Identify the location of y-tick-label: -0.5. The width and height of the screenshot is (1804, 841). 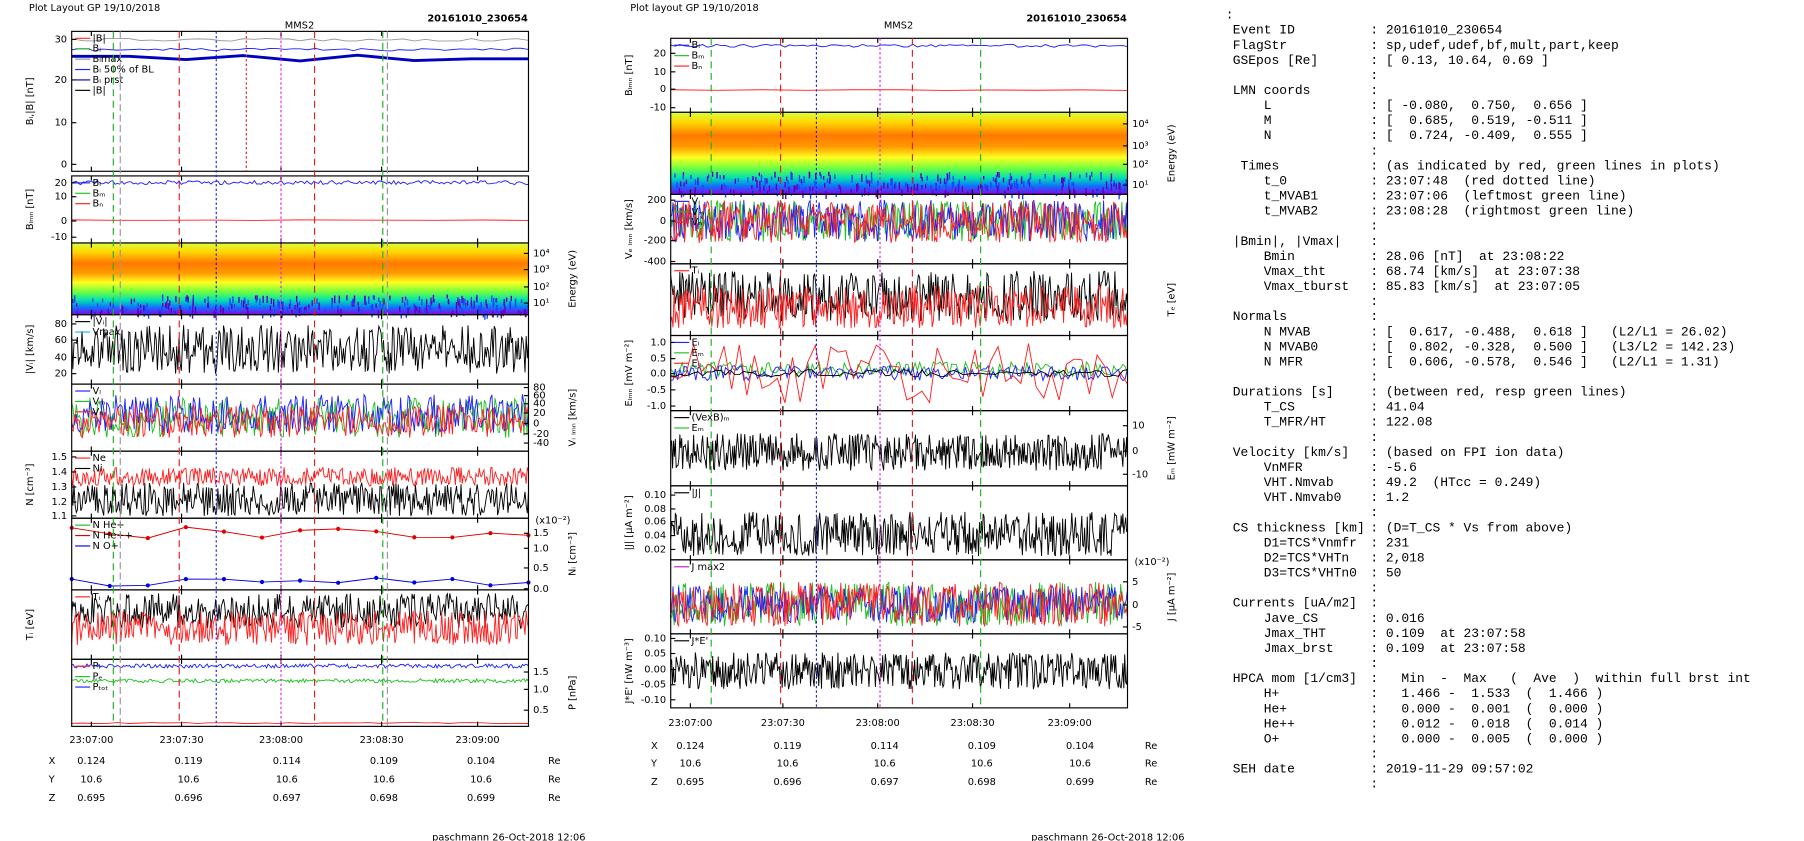
(656, 390).